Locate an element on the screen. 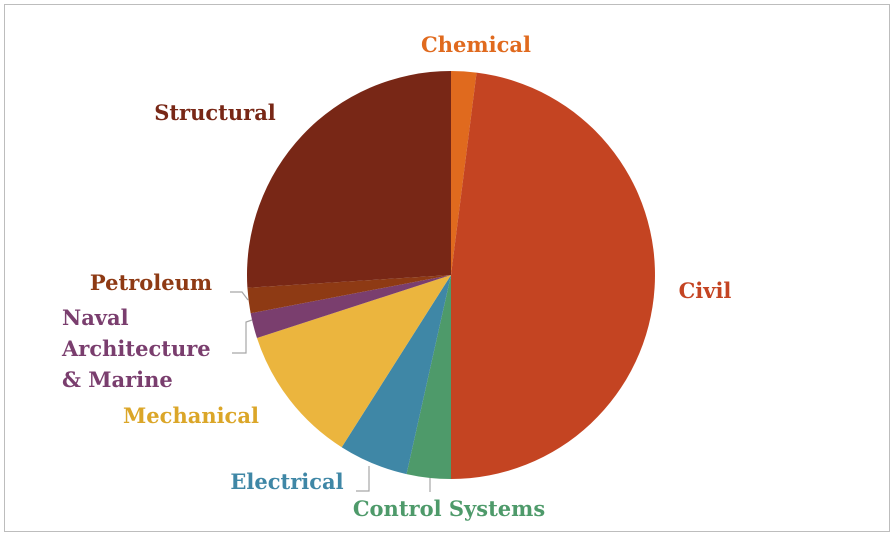 Image resolution: width=896 pixels, height=536 pixels. data-label-mechanical: Mechanical is located at coordinates (191, 415).